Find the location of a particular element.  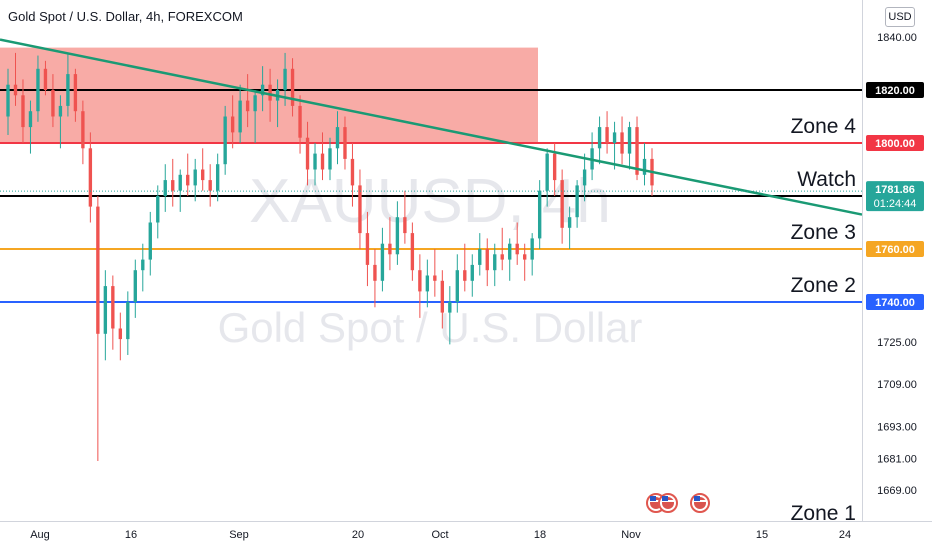

time-tick-label: Oct is located at coordinates (439, 535).